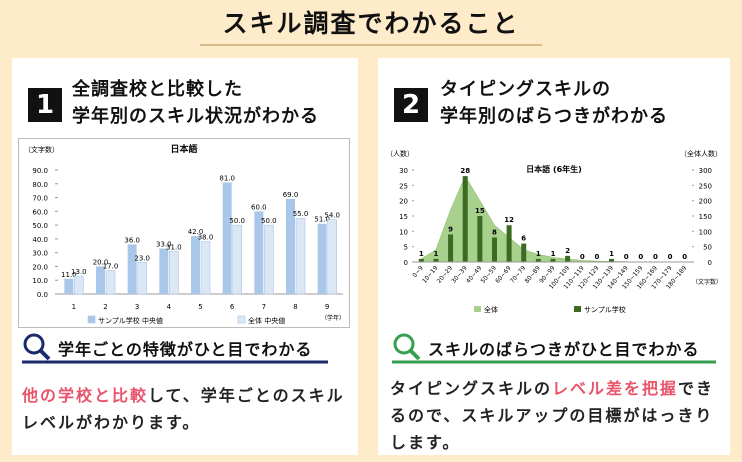 This screenshot has height=462, width=742. What do you see at coordinates (327, 307) in the screenshot?
I see `x-tick-label: 9` at bounding box center [327, 307].